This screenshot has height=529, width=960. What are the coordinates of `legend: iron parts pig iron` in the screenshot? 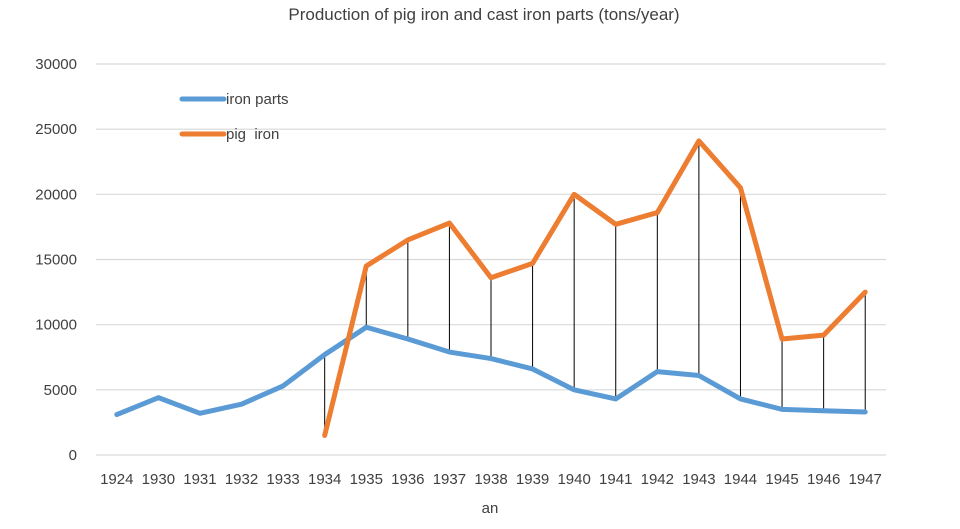 It's located at (234, 117).